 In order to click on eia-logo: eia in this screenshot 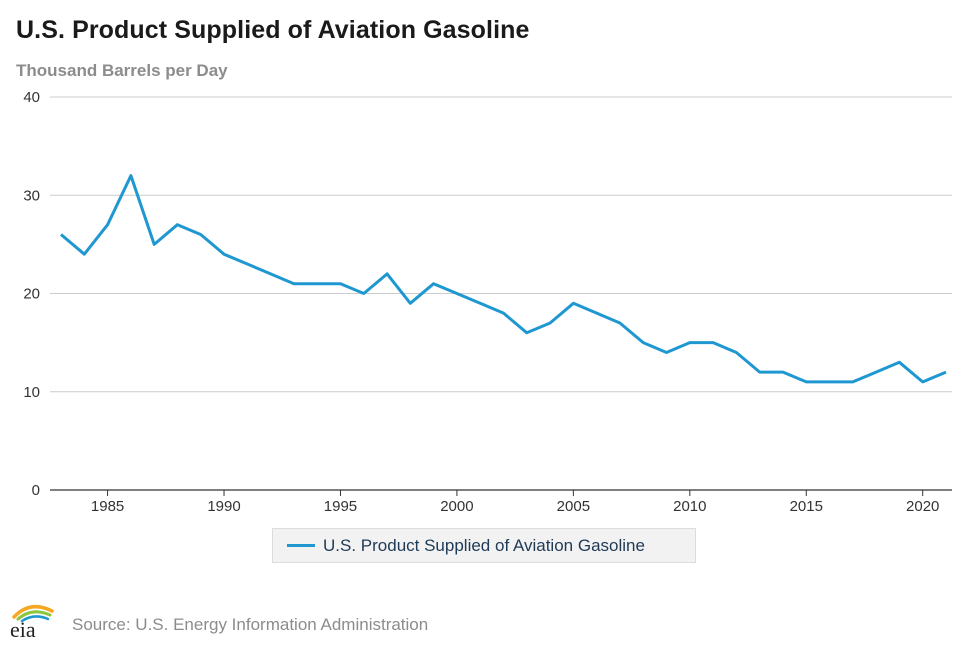, I will do `click(35, 622)`.